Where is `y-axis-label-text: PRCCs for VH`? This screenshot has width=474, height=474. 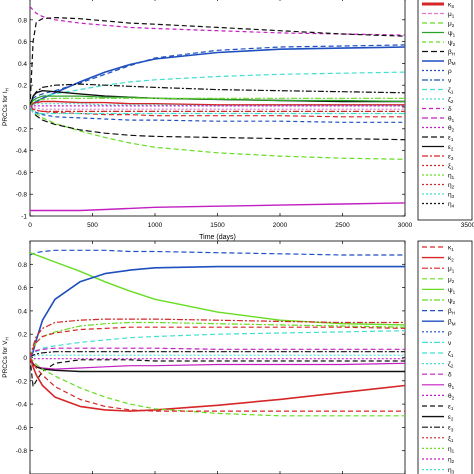 y-axis-label-text: PRCCs for VH is located at coordinates (6, 357).